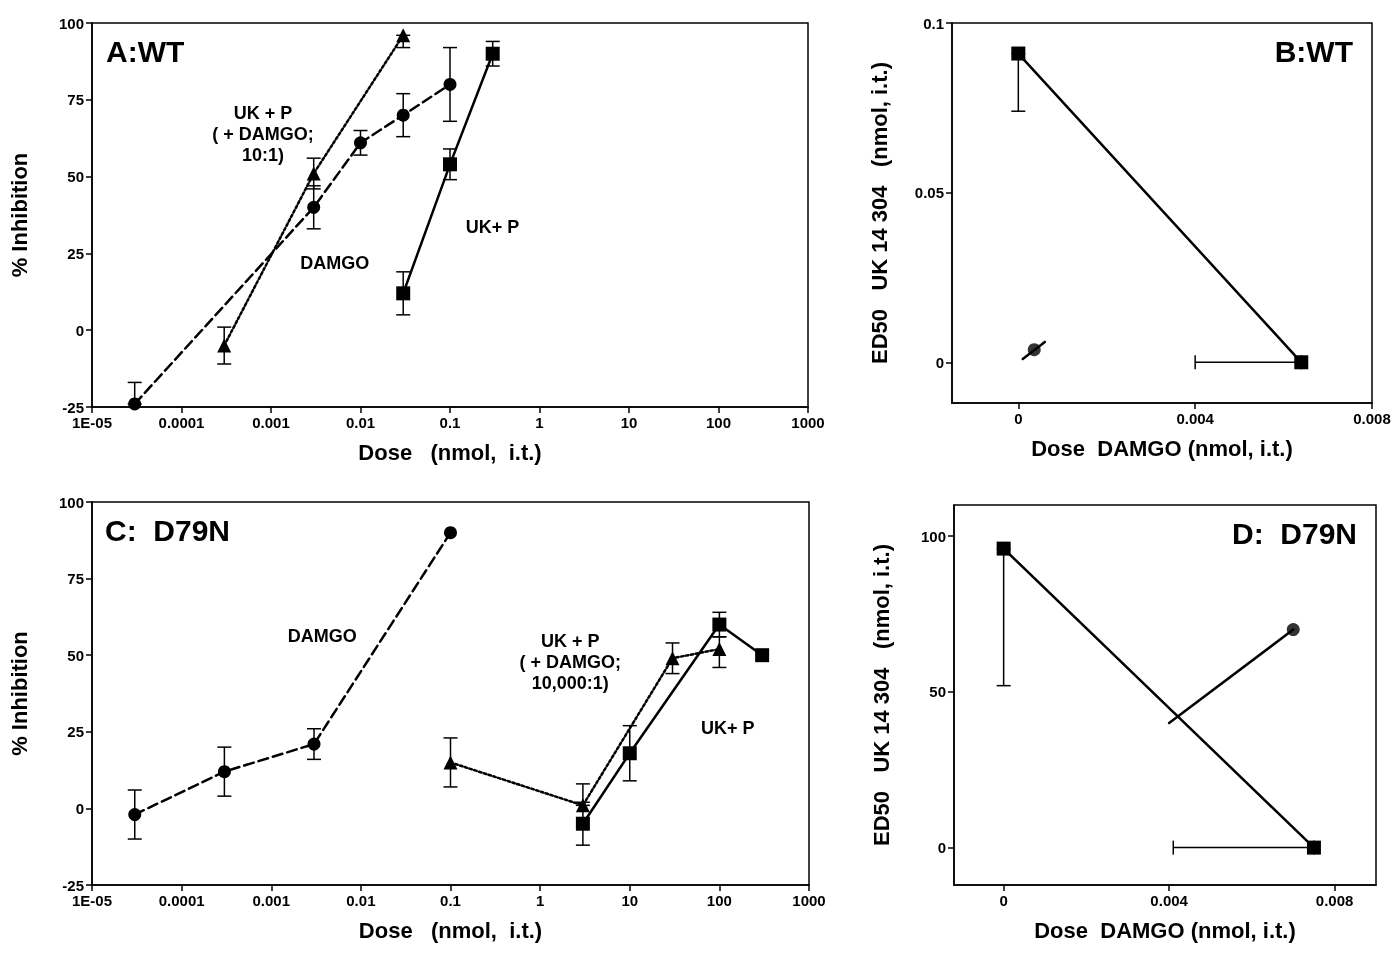 This screenshot has height=956, width=1400. Describe the element at coordinates (492, 226) in the screenshot. I see `series-label: UK+ P` at that location.